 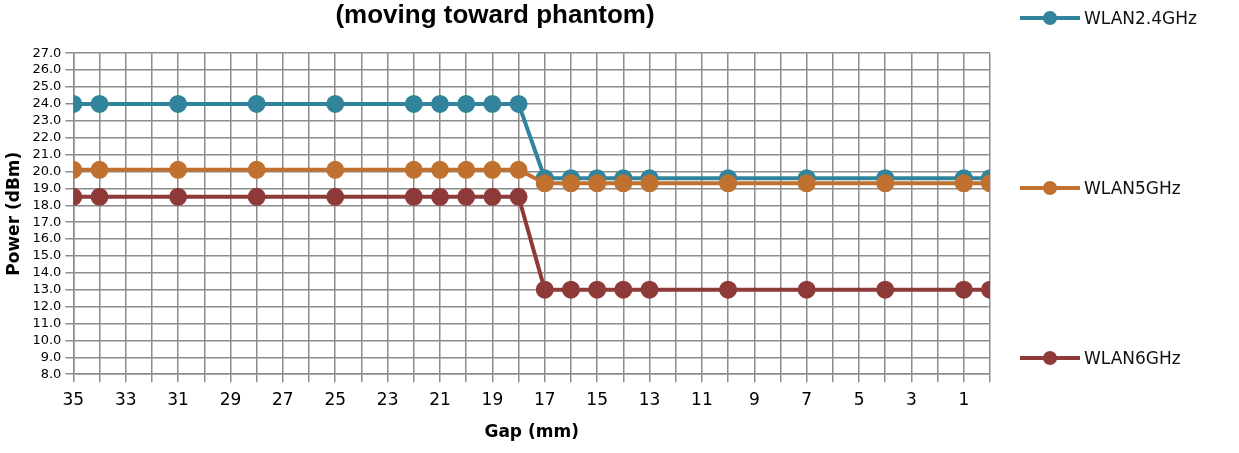 What do you see at coordinates (544, 398) in the screenshot?
I see `x-tick-label: 17` at bounding box center [544, 398].